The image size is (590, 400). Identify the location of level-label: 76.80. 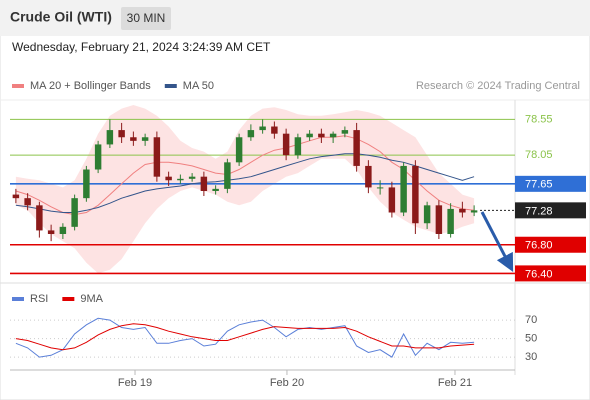
(539, 246).